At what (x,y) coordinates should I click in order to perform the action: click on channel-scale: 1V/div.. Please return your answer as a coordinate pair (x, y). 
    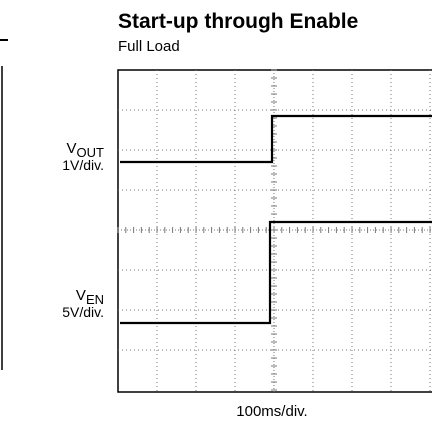
    Looking at the image, I should click on (83, 165).